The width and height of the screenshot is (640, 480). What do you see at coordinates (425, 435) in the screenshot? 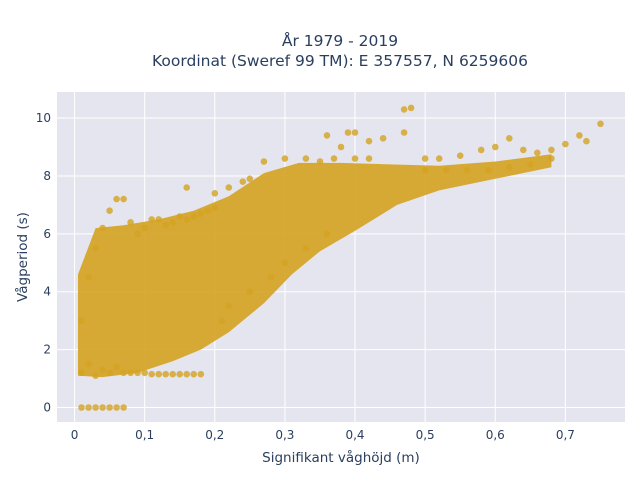
I see `x-tick-label: 0,5` at bounding box center [425, 435].